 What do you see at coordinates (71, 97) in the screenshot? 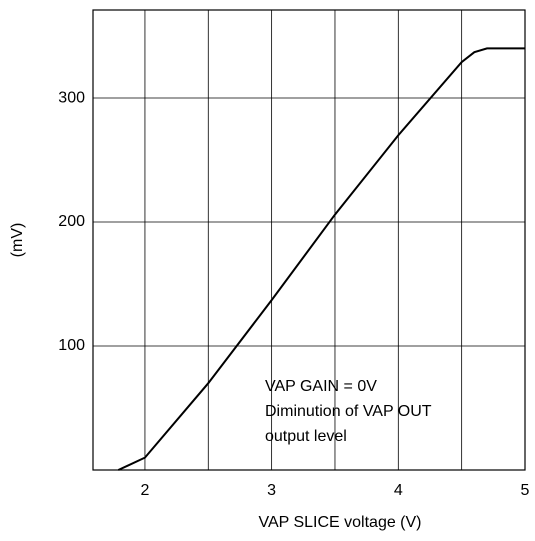
I see `y-tick-label: 300` at bounding box center [71, 97].